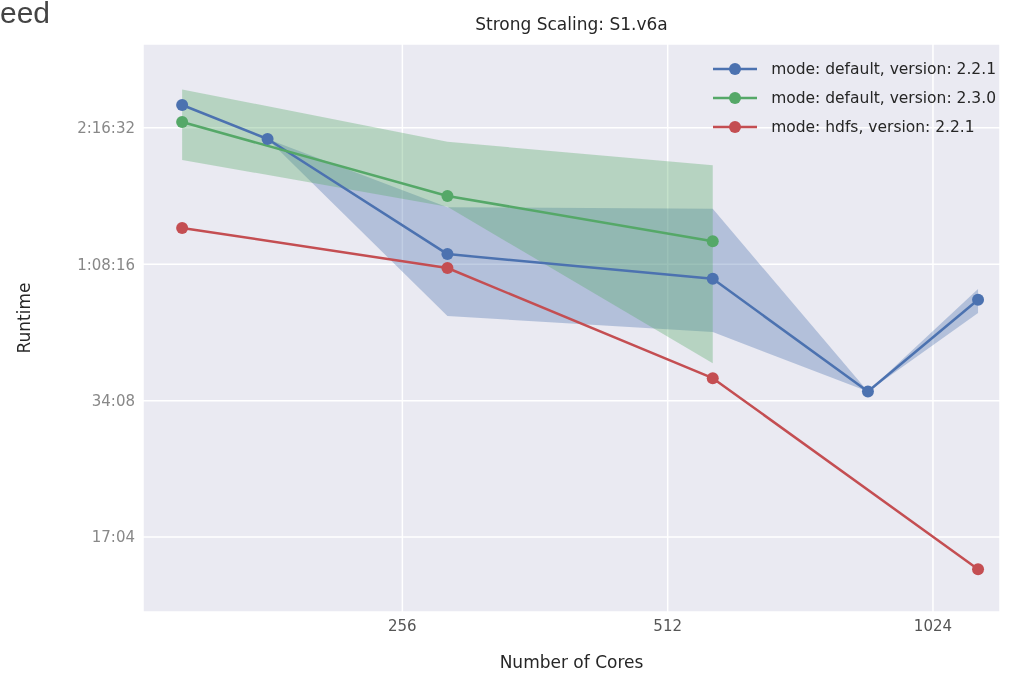 This screenshot has height=678, width=1016. Describe the element at coordinates (402, 625) in the screenshot. I see `x-tick-label: 256` at that location.